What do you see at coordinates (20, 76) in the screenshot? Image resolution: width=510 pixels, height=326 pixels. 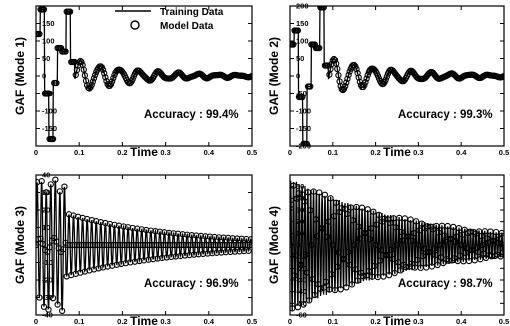 I see `y-axis-label: GAF (Mode 1)` at bounding box center [20, 76].